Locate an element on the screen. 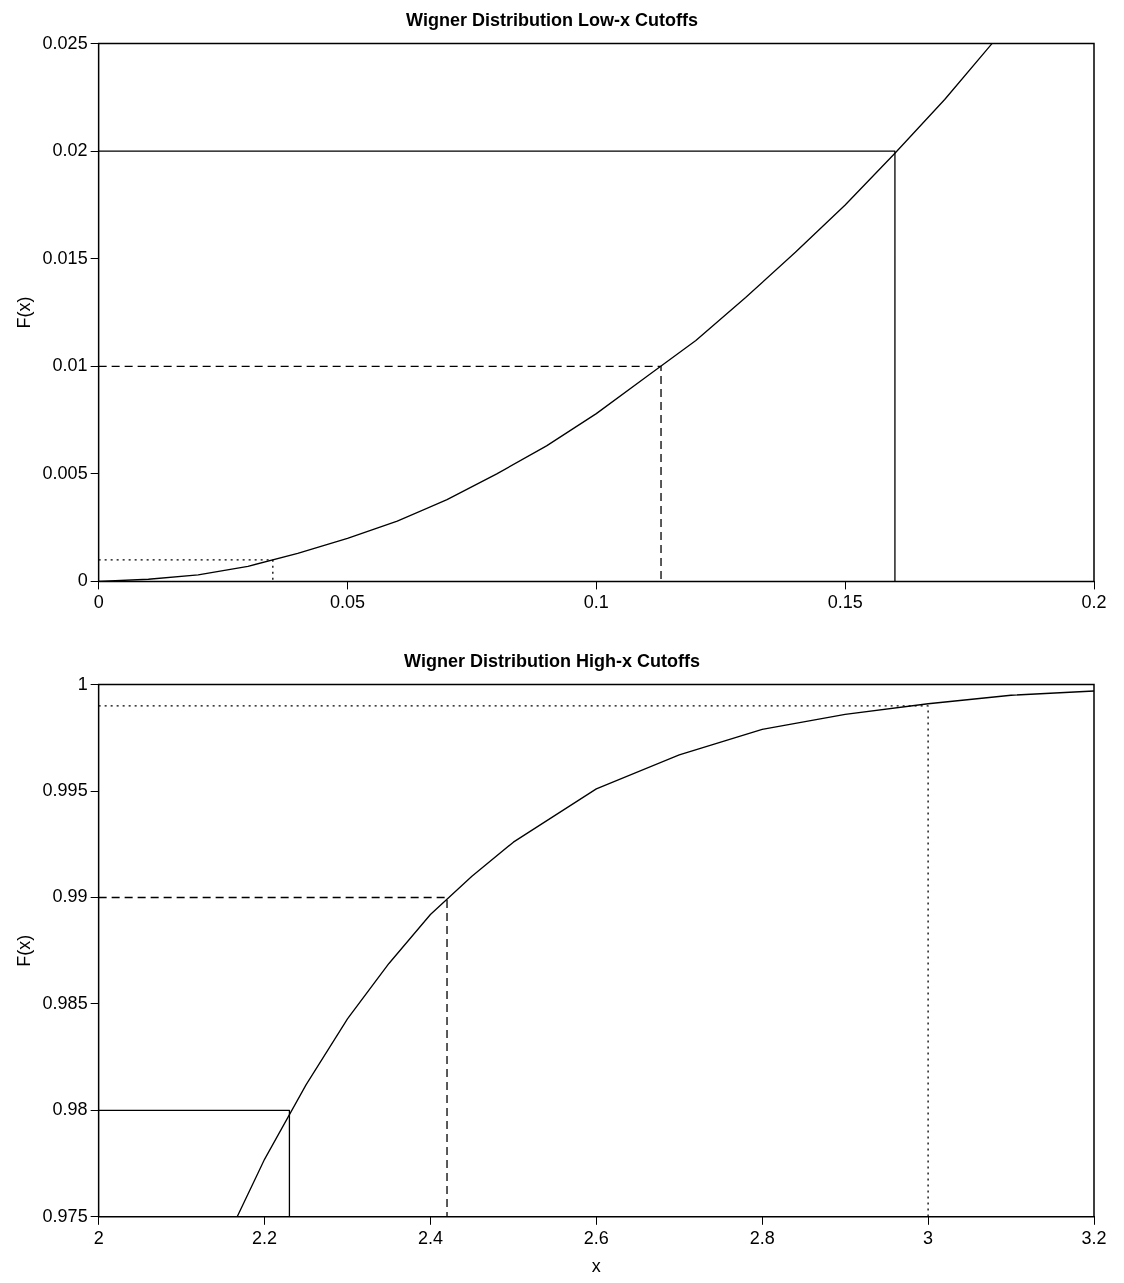 This screenshot has height=1283, width=1124. x-tick-label: 2.6 is located at coordinates (596, 1237).